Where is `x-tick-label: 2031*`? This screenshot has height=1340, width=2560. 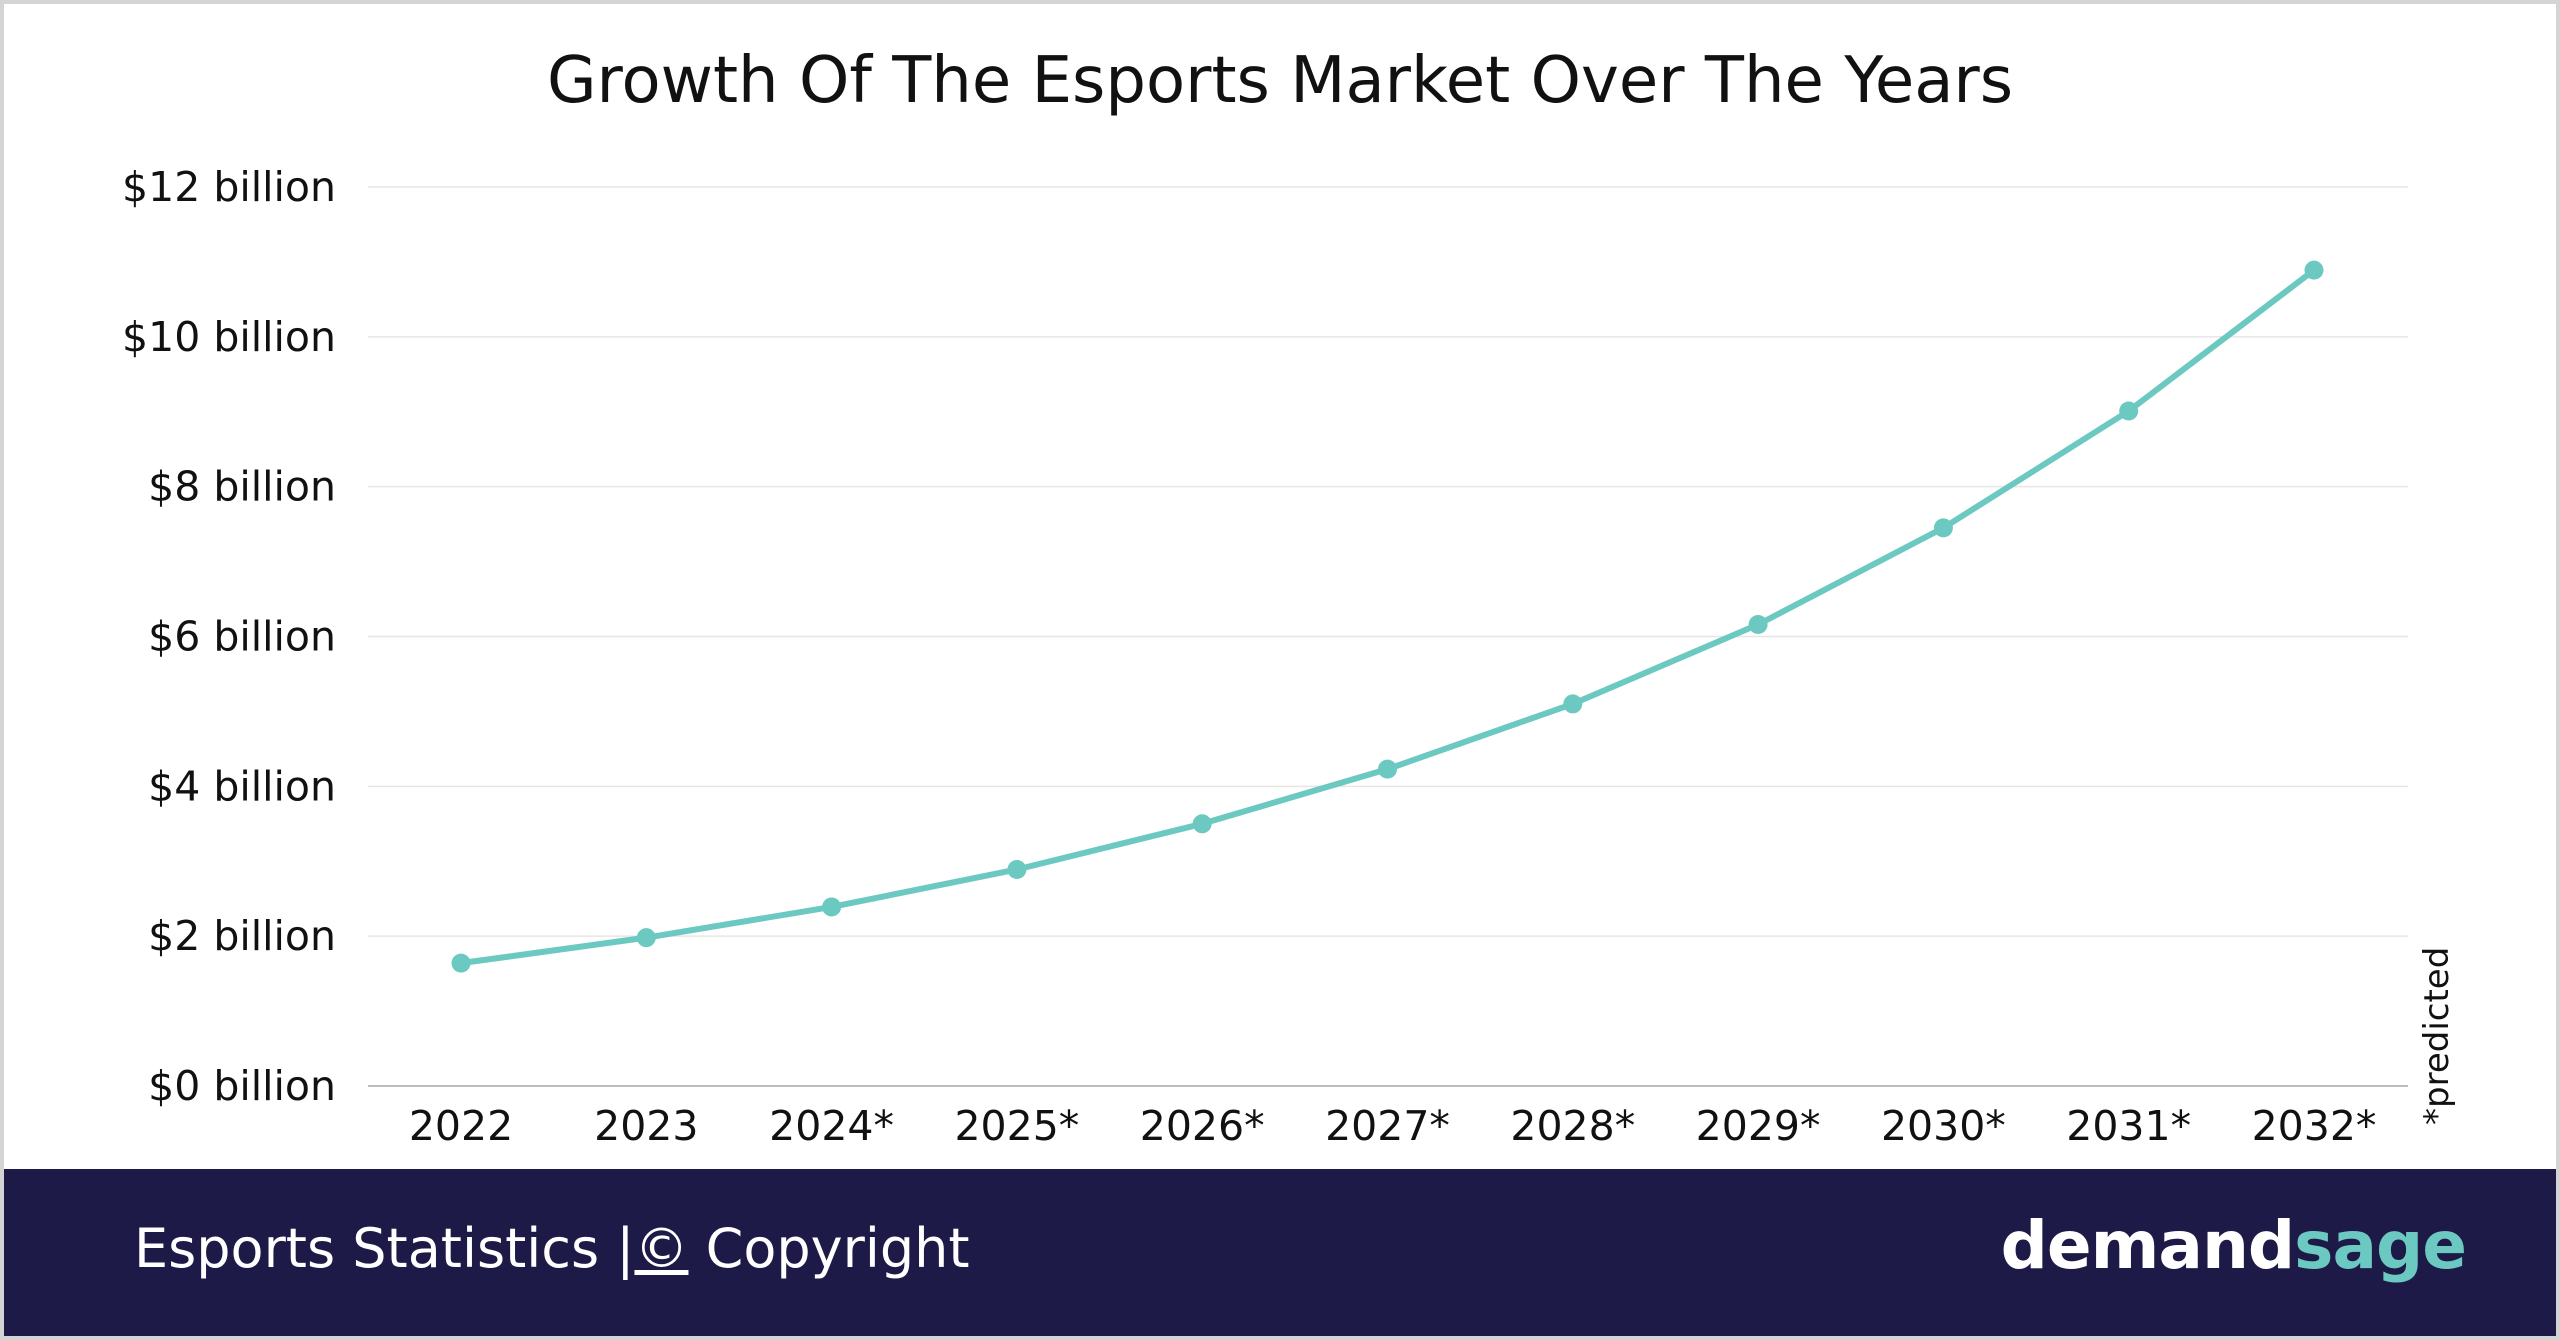
x-tick-label: 2031* is located at coordinates (2128, 1126).